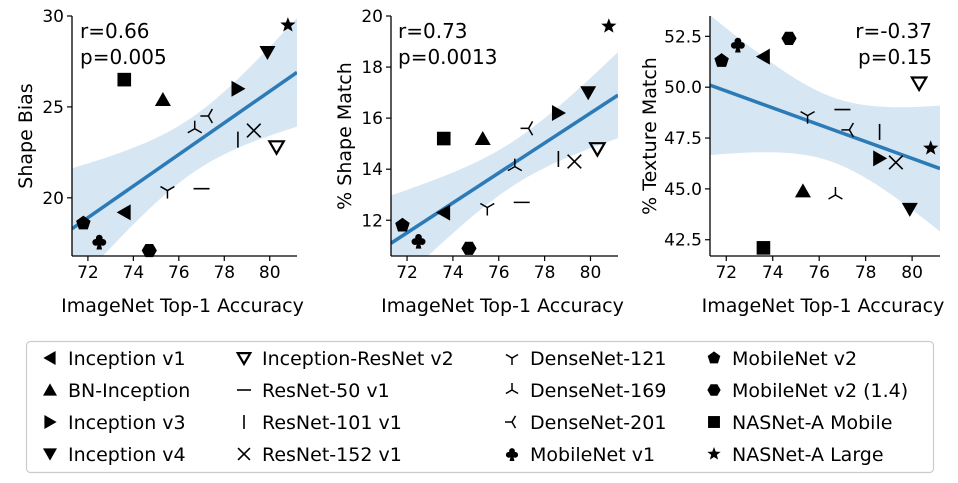 The image size is (958, 483). I want to click on y-tick-label: 16, so click(372, 119).